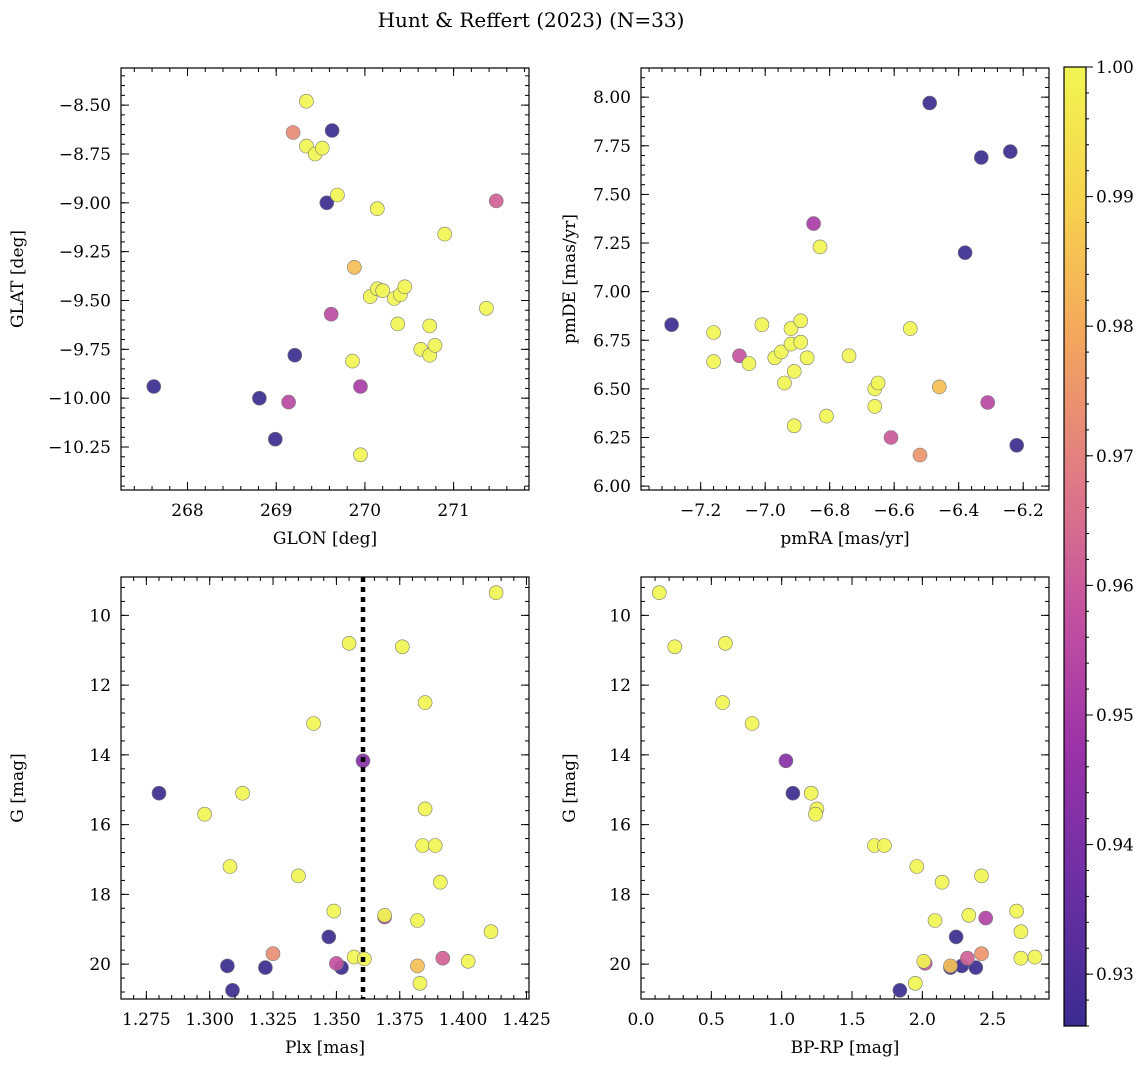 Image resolution: width=1148 pixels, height=1067 pixels. Describe the element at coordinates (209, 1020) in the screenshot. I see `x-tick-label: 1.300` at that location.